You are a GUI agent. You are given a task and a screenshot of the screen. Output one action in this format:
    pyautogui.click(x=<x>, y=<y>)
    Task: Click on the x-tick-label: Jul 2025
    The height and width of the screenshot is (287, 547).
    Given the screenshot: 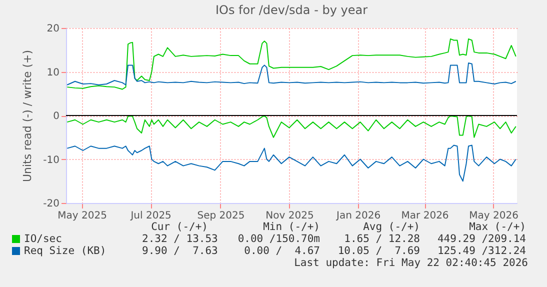 What is the action you would take?
    pyautogui.click(x=151, y=216)
    